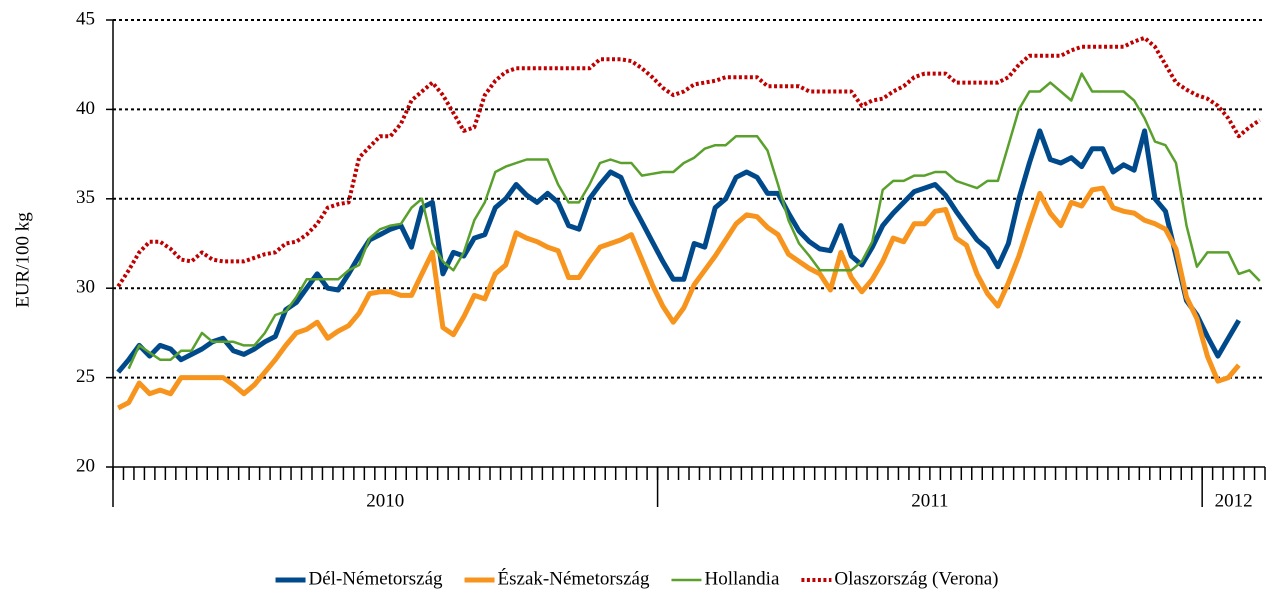 Image resolution: width=1274 pixels, height=599 pixels. I want to click on legend-label: Hollandia, so click(741, 578).